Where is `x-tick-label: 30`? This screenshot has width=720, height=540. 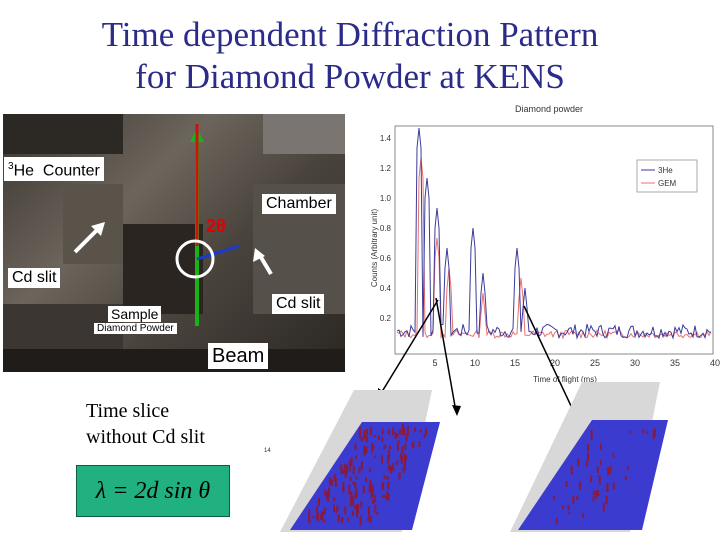 x-tick-label: 30 is located at coordinates (635, 363).